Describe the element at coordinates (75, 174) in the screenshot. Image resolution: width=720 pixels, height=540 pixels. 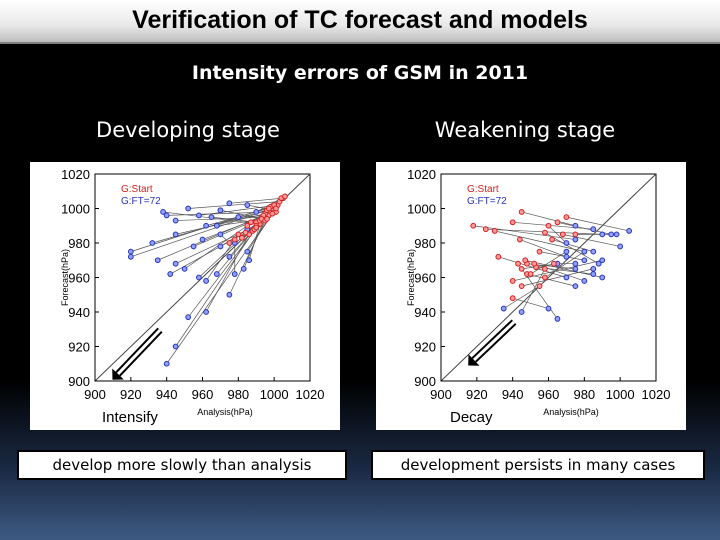
I see `y-tick-label: 1020` at that location.